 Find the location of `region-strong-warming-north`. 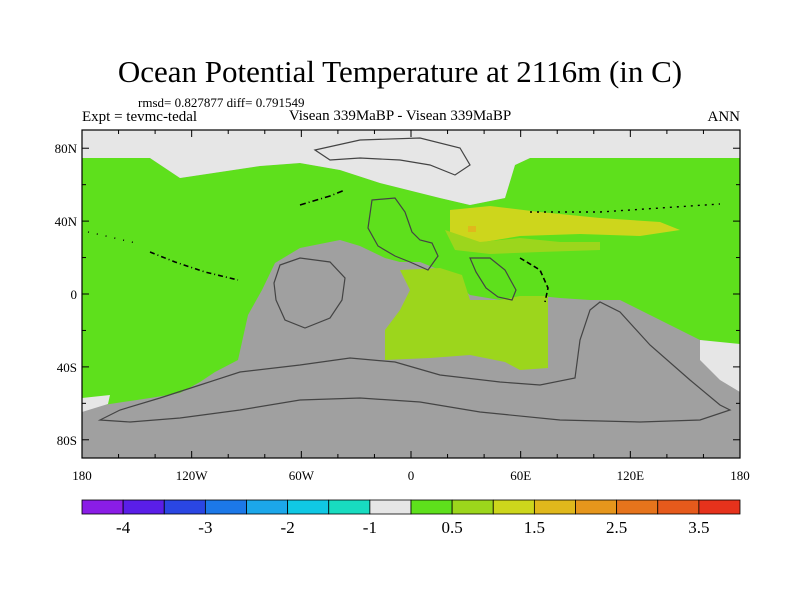

region-strong-warming-north is located at coordinates (565, 224).